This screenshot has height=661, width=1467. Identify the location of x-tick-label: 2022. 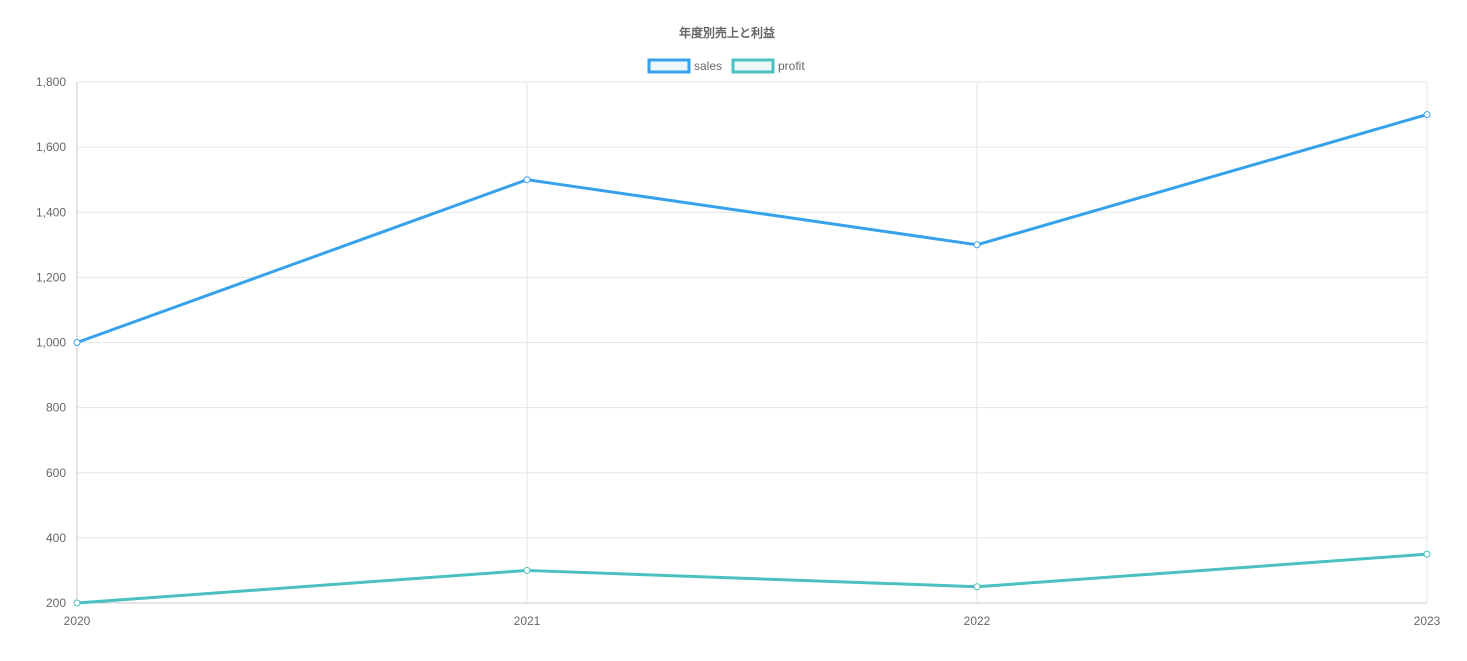
(977, 621).